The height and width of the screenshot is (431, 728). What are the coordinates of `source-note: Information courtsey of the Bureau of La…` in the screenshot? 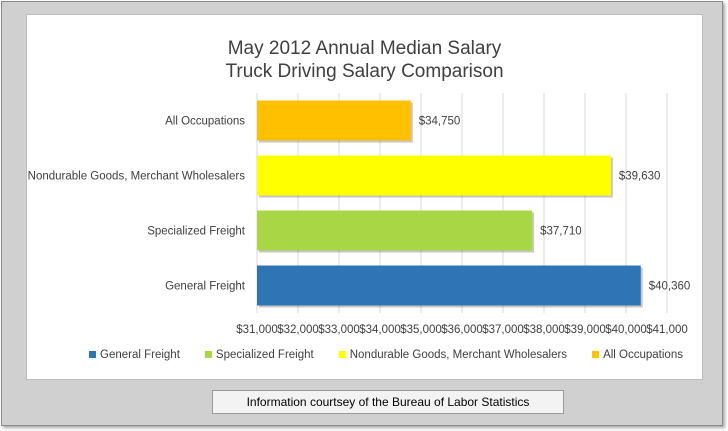 It's located at (388, 402).